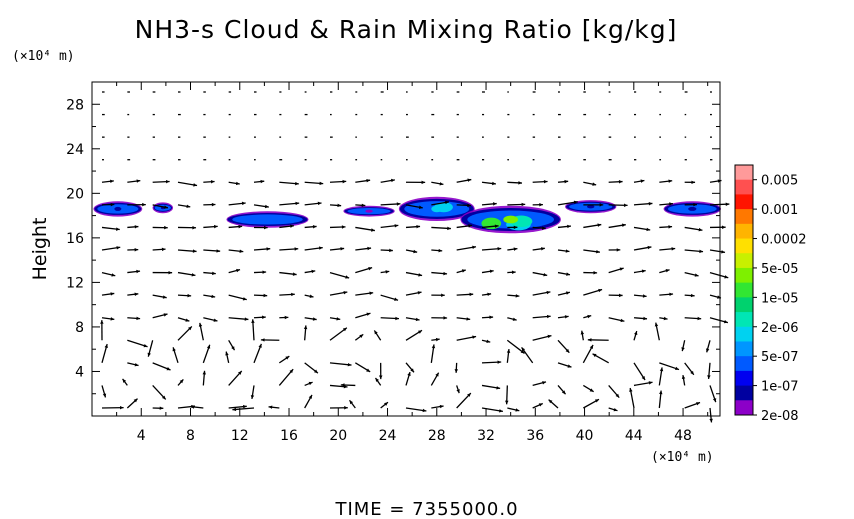 Image resolution: width=854 pixels, height=519 pixels. What do you see at coordinates (118, 208) in the screenshot?
I see `cloud-core` at bounding box center [118, 208].